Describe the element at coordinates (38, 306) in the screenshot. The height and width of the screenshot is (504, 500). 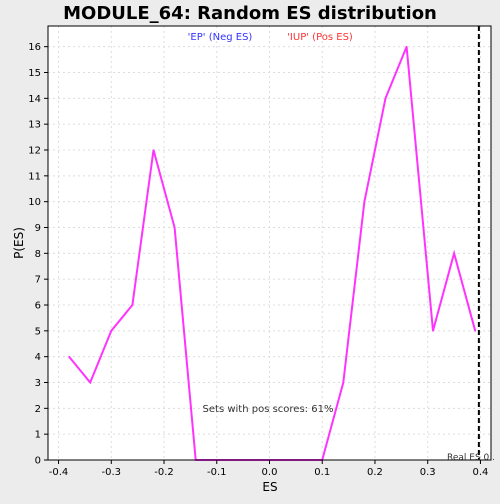
I see `y-tick-label: 6` at that location.